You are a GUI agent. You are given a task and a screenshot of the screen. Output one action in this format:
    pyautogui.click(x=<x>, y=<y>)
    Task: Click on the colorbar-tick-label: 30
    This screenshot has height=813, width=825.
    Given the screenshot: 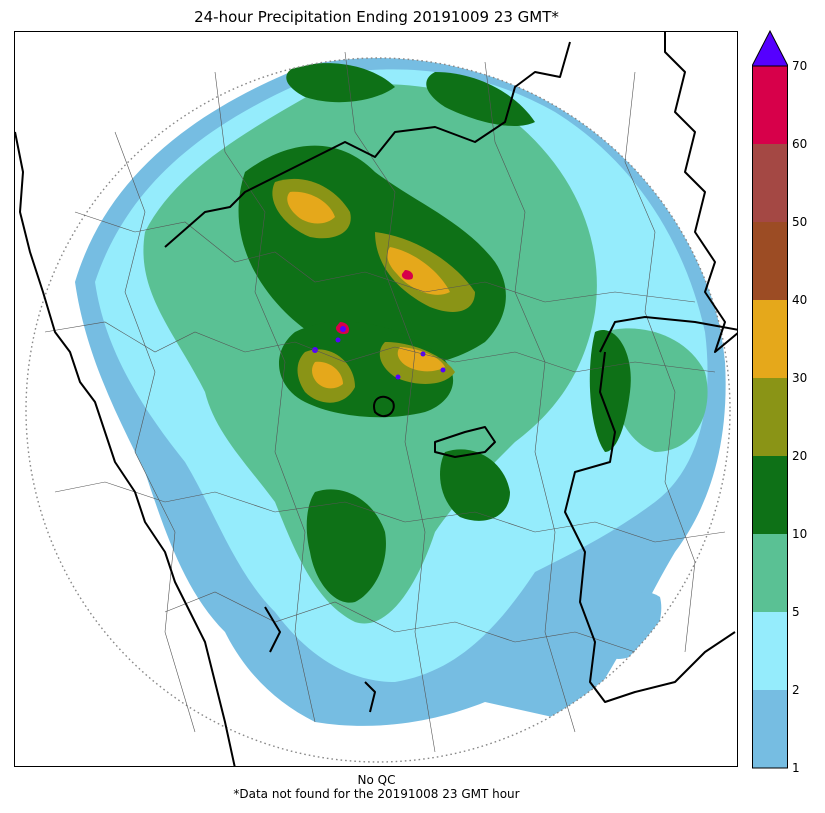 What is the action you would take?
    pyautogui.click(x=800, y=378)
    